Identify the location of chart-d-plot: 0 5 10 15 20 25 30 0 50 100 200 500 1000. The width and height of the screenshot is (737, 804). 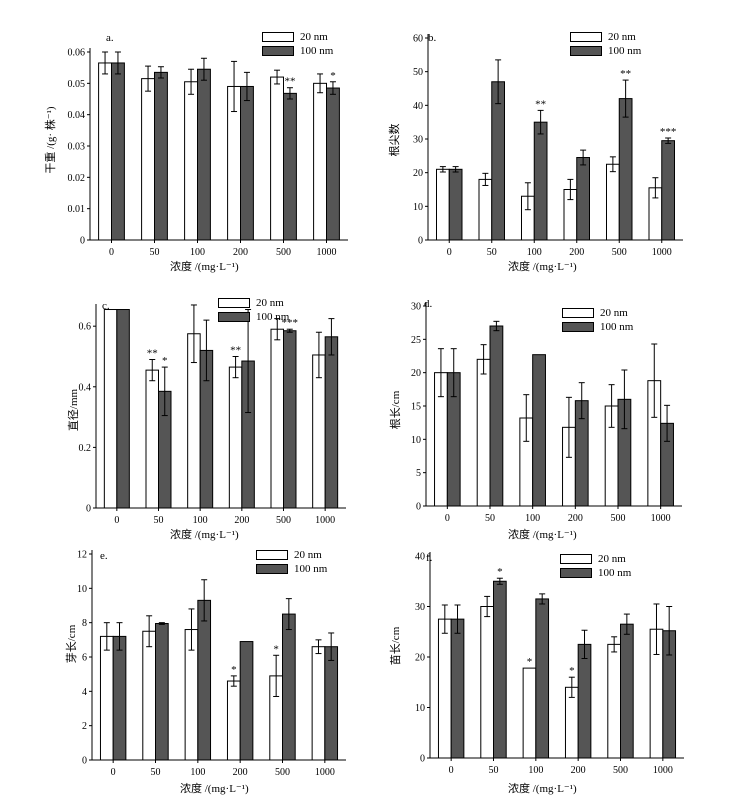
(546, 413).